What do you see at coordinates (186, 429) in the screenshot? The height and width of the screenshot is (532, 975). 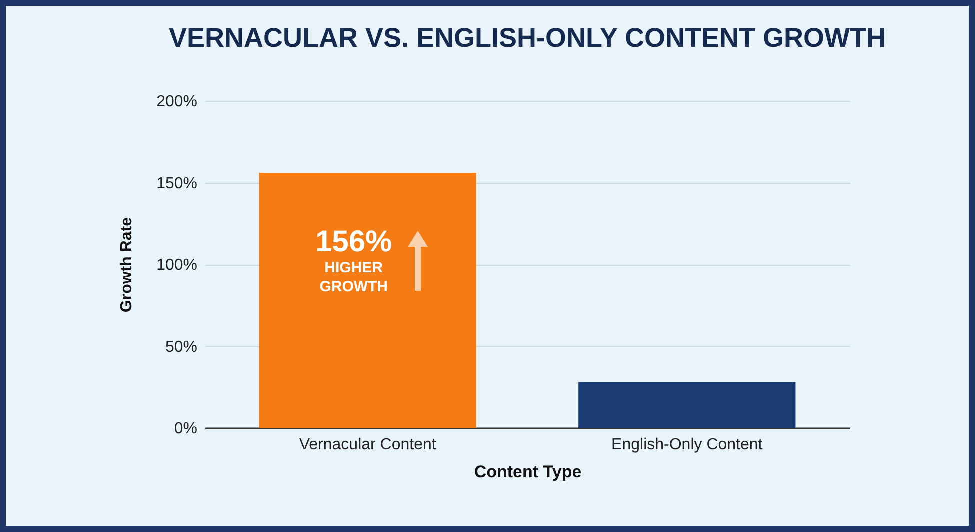 I see `y-tick-label: 0%` at bounding box center [186, 429].